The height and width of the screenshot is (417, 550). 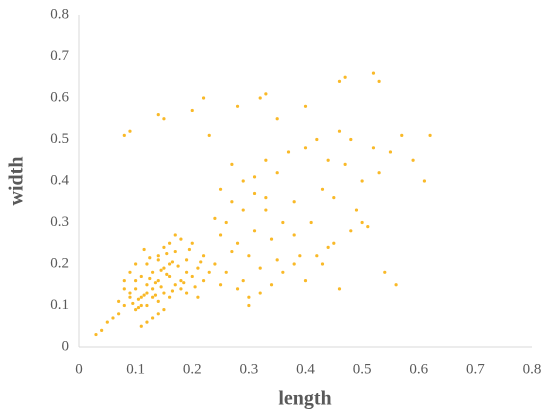 What do you see at coordinates (59, 14) in the screenshot?
I see `y-tick-label: 0.8` at bounding box center [59, 14].